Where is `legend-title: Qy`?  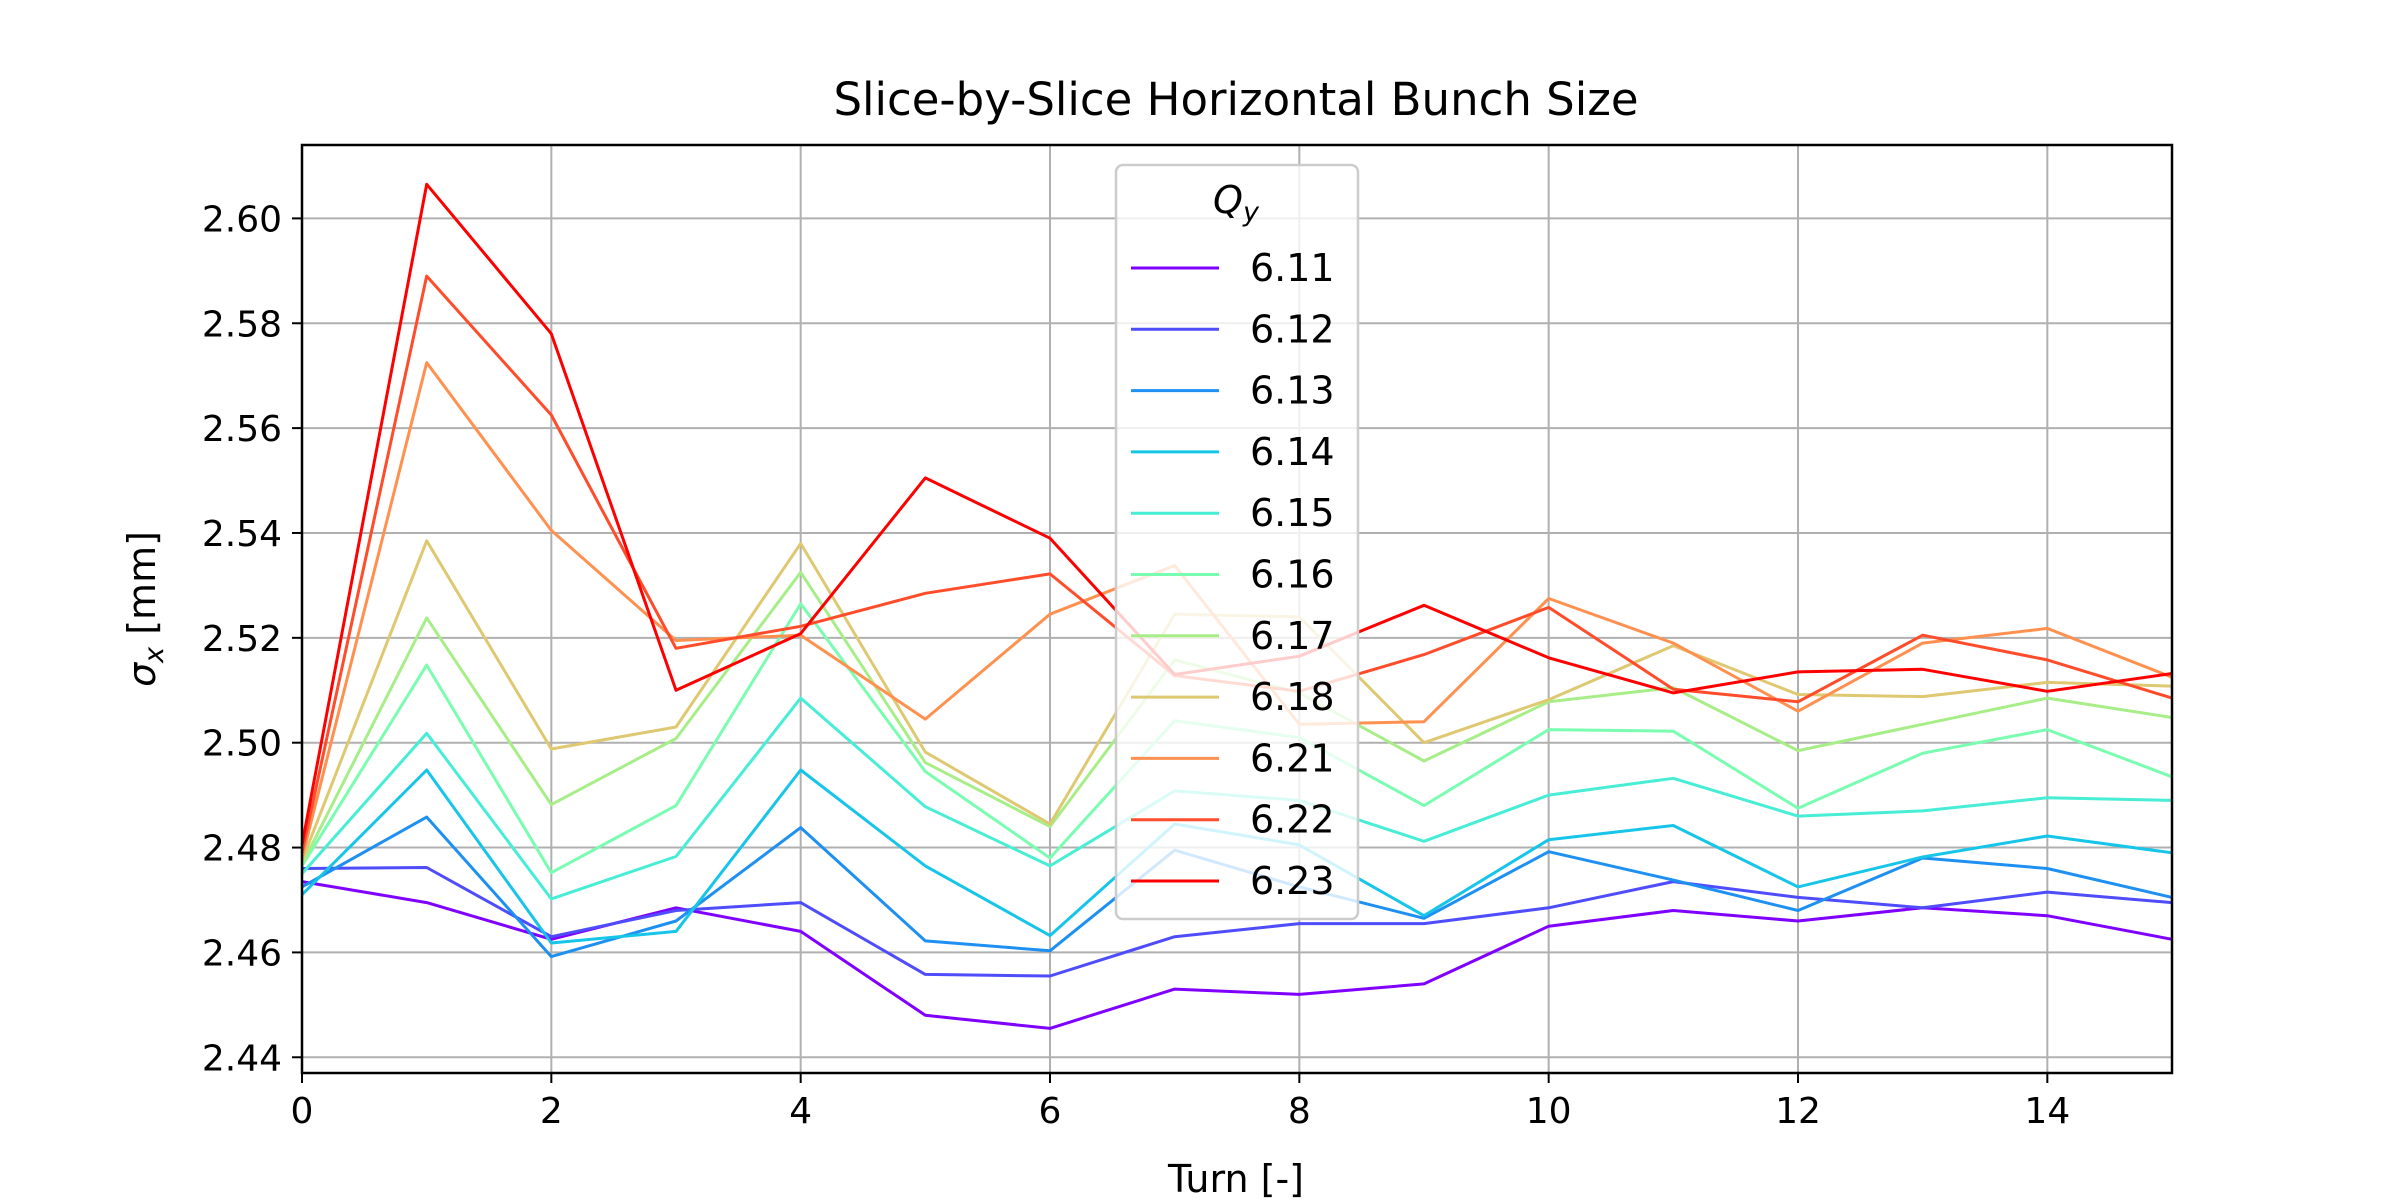 legend-title: Qy is located at coordinates (1236, 203).